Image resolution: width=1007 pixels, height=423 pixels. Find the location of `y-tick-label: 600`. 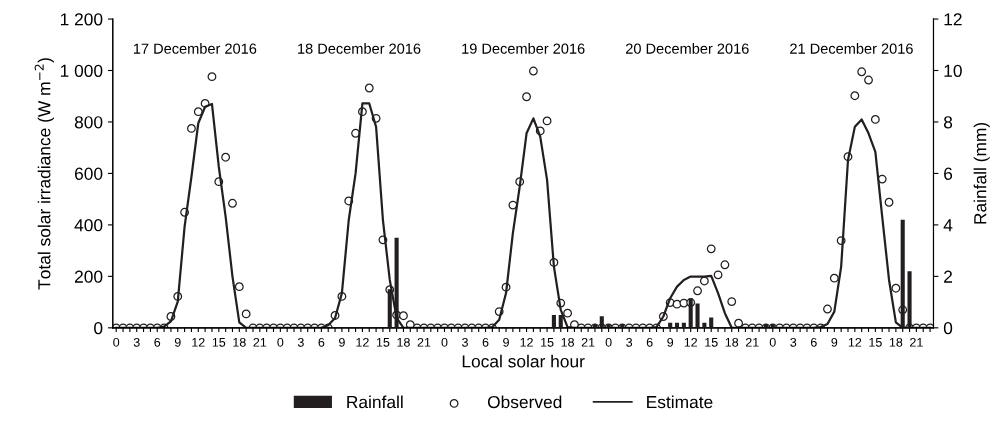

y-tick-label: 600 is located at coordinates (88, 173).